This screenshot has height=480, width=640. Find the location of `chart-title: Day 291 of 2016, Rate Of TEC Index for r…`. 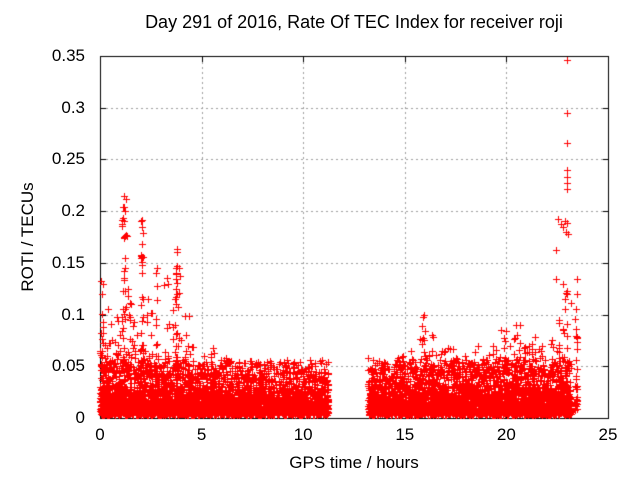

chart-title: Day 291 of 2016, Rate Of TEC Index for r… is located at coordinates (354, 22).